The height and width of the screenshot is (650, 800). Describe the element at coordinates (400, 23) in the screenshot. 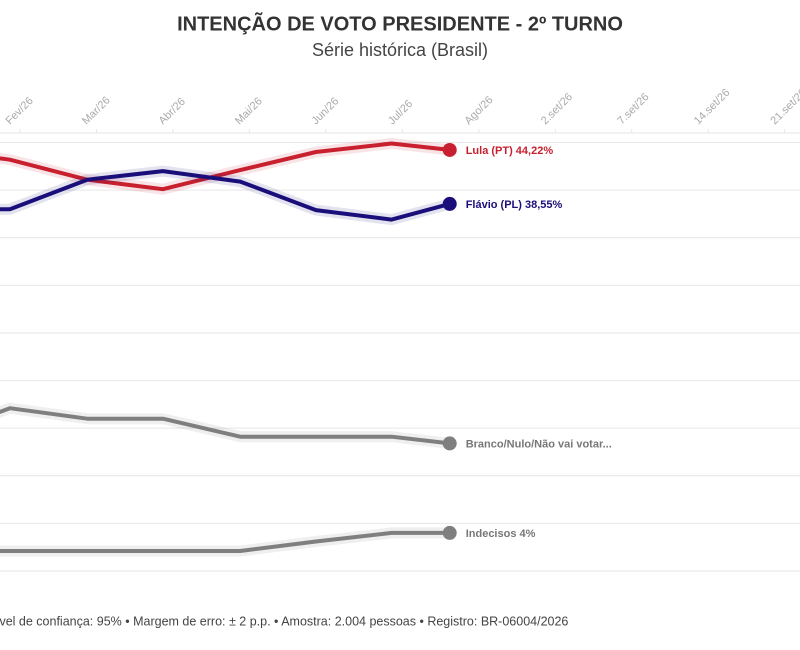

I see `chart-title: INTENÇÃO DE VOTO PRESIDENTE - 2º TURNO` at that location.